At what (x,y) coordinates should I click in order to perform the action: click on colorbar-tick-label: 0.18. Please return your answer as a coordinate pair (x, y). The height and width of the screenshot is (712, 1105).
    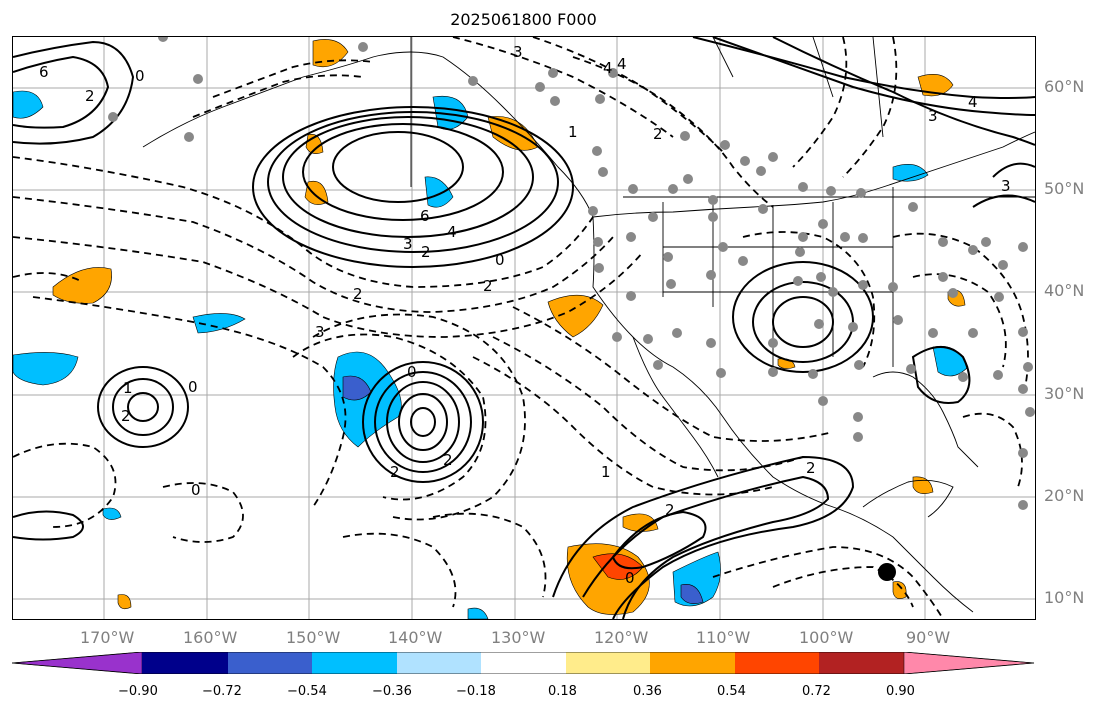
    Looking at the image, I should click on (562, 691).